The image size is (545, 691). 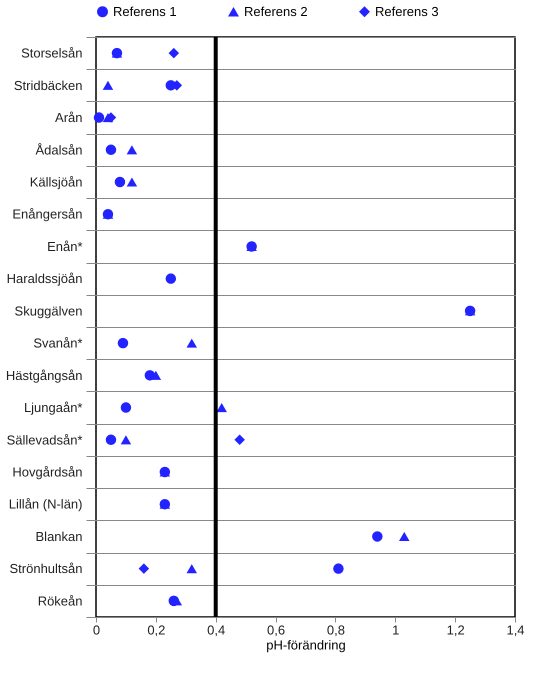 What do you see at coordinates (306, 645) in the screenshot?
I see `x-axis-title: pH-förändring` at bounding box center [306, 645].